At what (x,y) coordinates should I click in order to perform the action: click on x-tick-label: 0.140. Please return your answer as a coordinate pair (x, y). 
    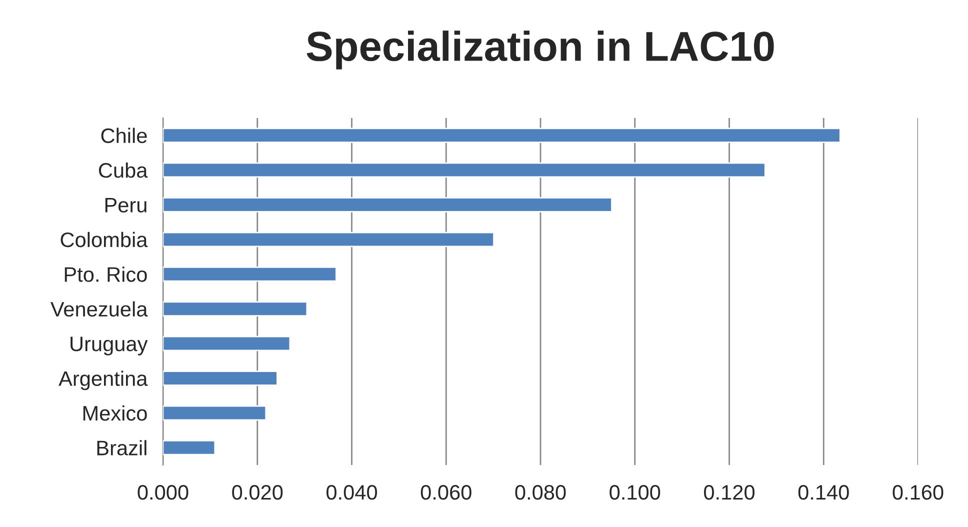
    Looking at the image, I should click on (823, 492).